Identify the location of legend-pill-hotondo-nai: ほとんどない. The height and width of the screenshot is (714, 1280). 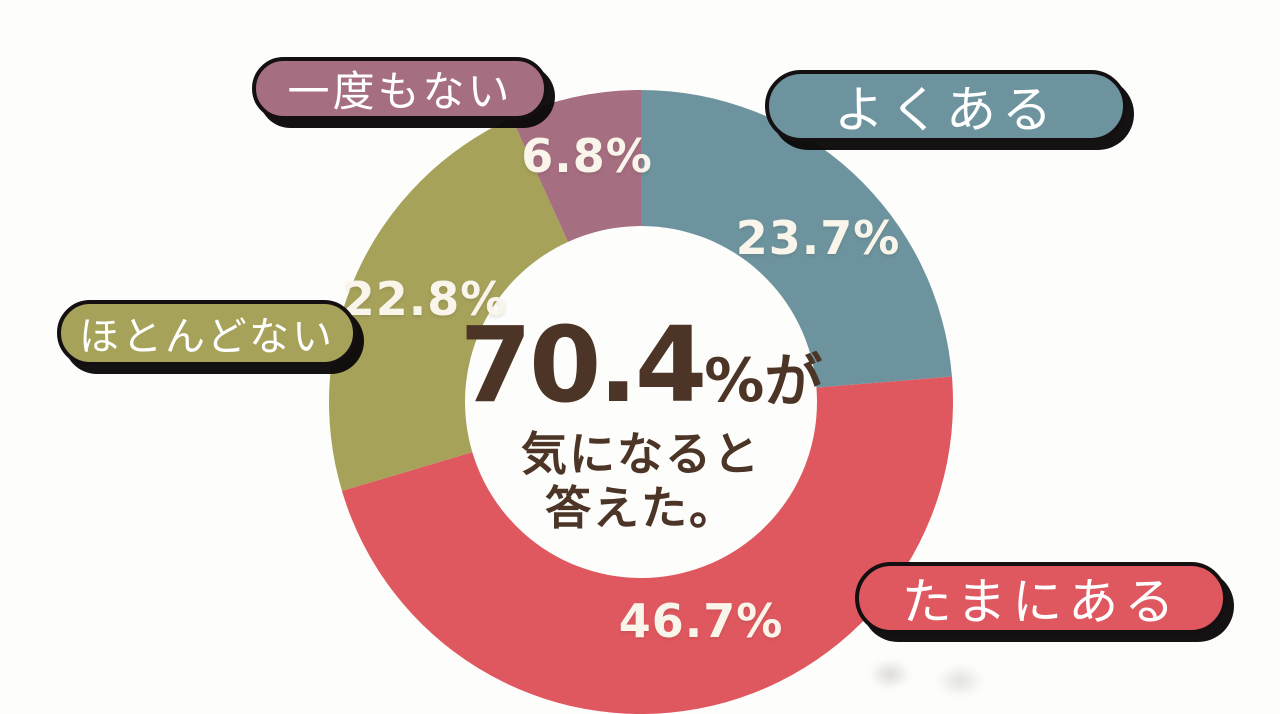
(207, 333).